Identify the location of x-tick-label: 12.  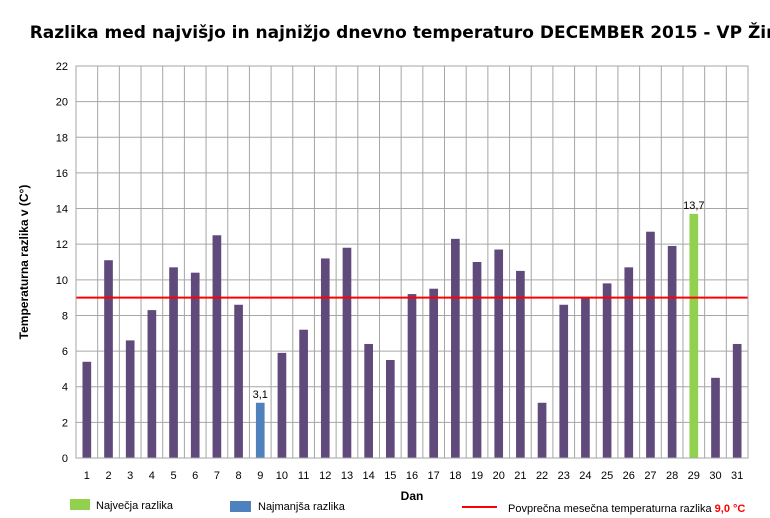
(325, 476).